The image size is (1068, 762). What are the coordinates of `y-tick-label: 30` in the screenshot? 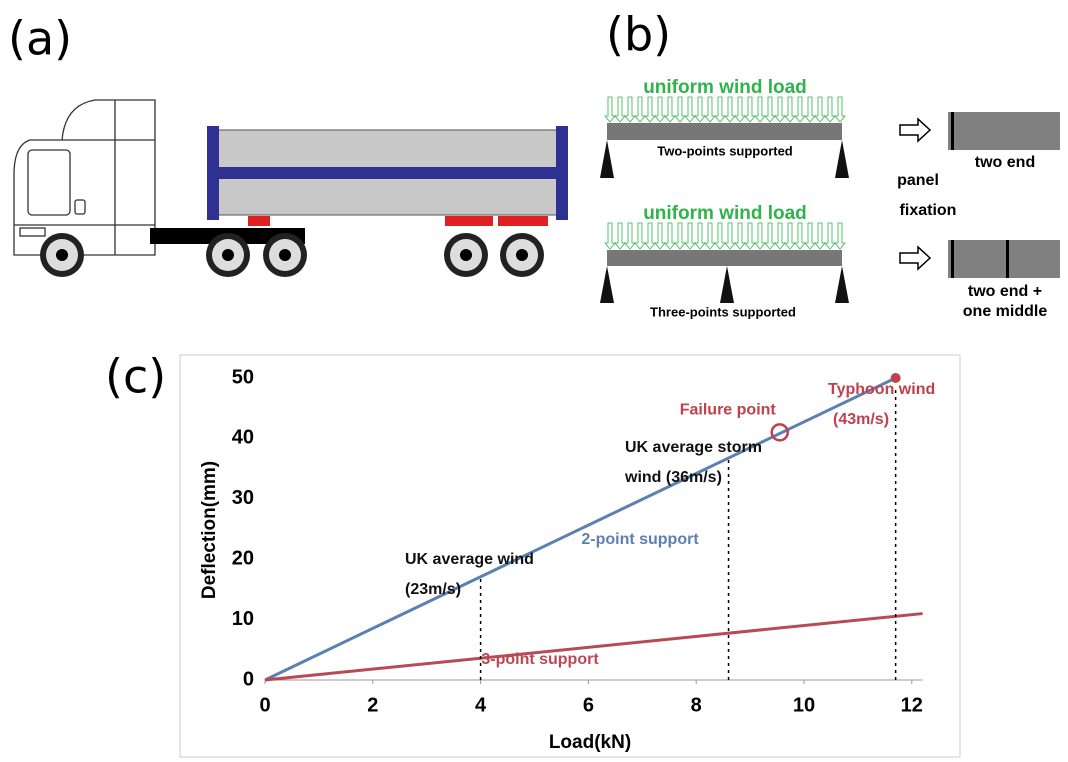 It's located at (243, 498).